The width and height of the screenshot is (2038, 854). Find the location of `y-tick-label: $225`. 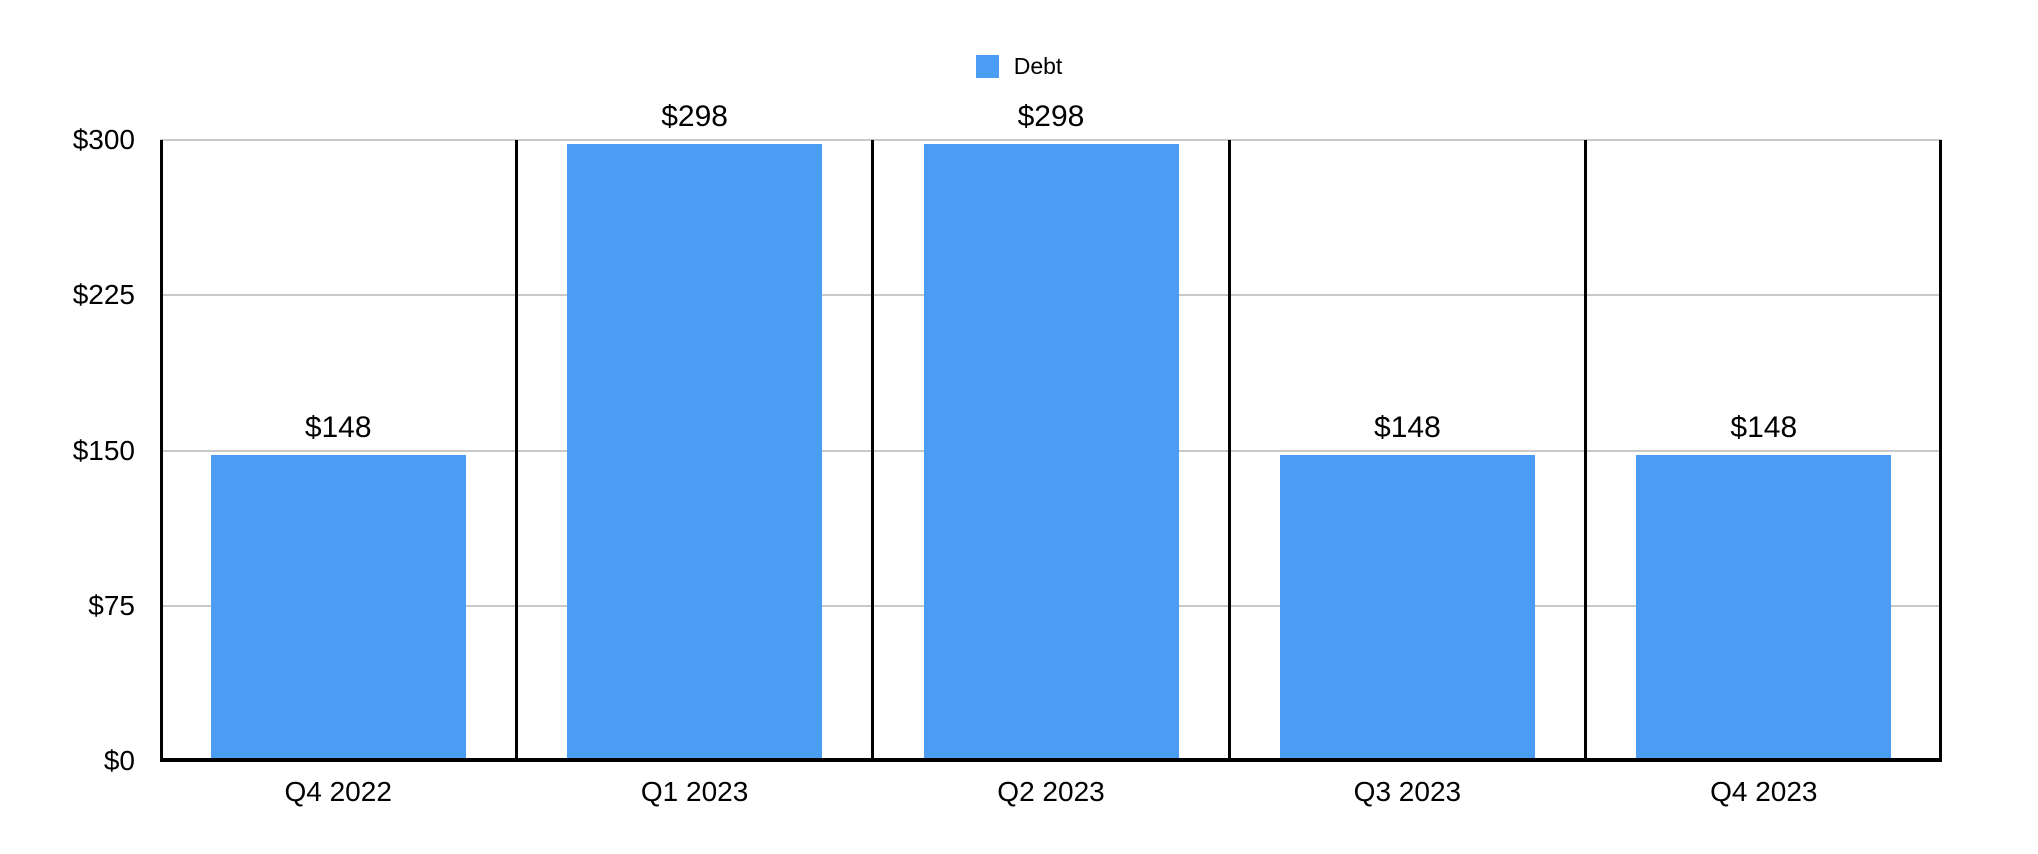

y-tick-label: $225 is located at coordinates (103, 295).